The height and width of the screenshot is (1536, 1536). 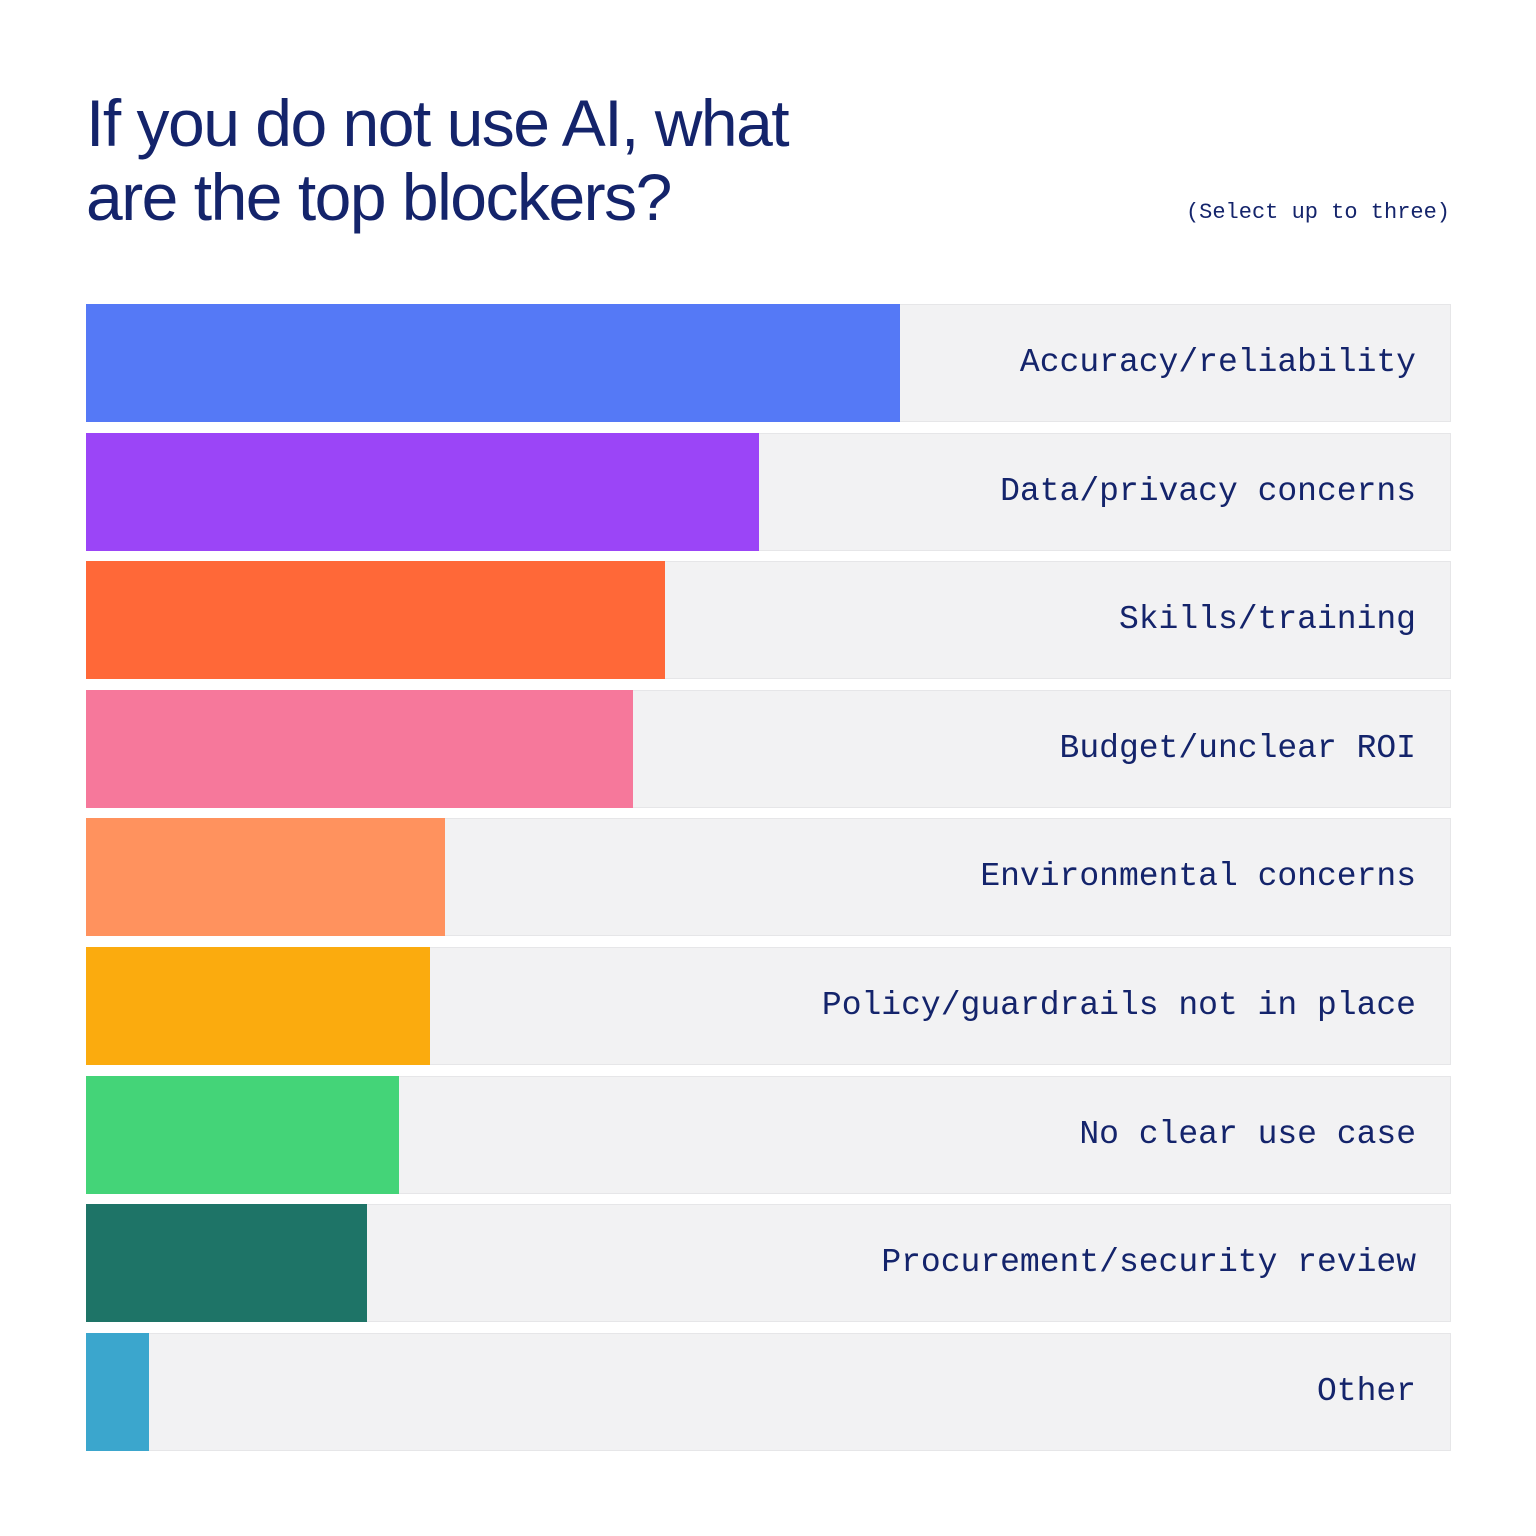 What do you see at coordinates (768, 1263) in the screenshot?
I see `bar-row: Procurement/security review` at bounding box center [768, 1263].